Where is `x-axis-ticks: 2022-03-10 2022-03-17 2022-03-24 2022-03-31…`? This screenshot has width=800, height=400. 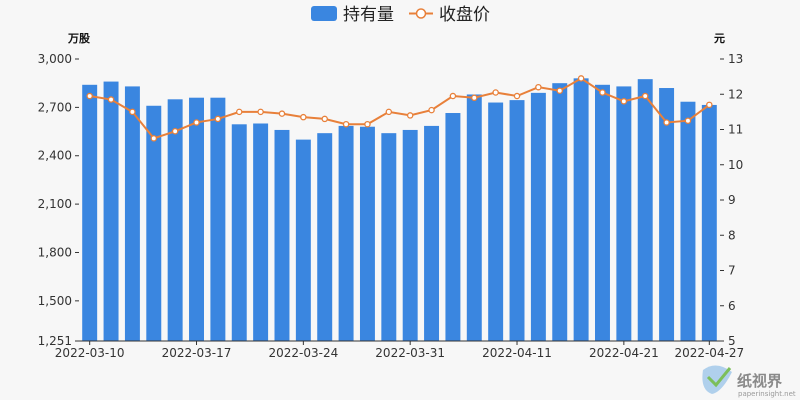 x-axis-ticks: 2022-03-10 2022-03-17 2022-03-24 2022-03-31… is located at coordinates (399, 350).